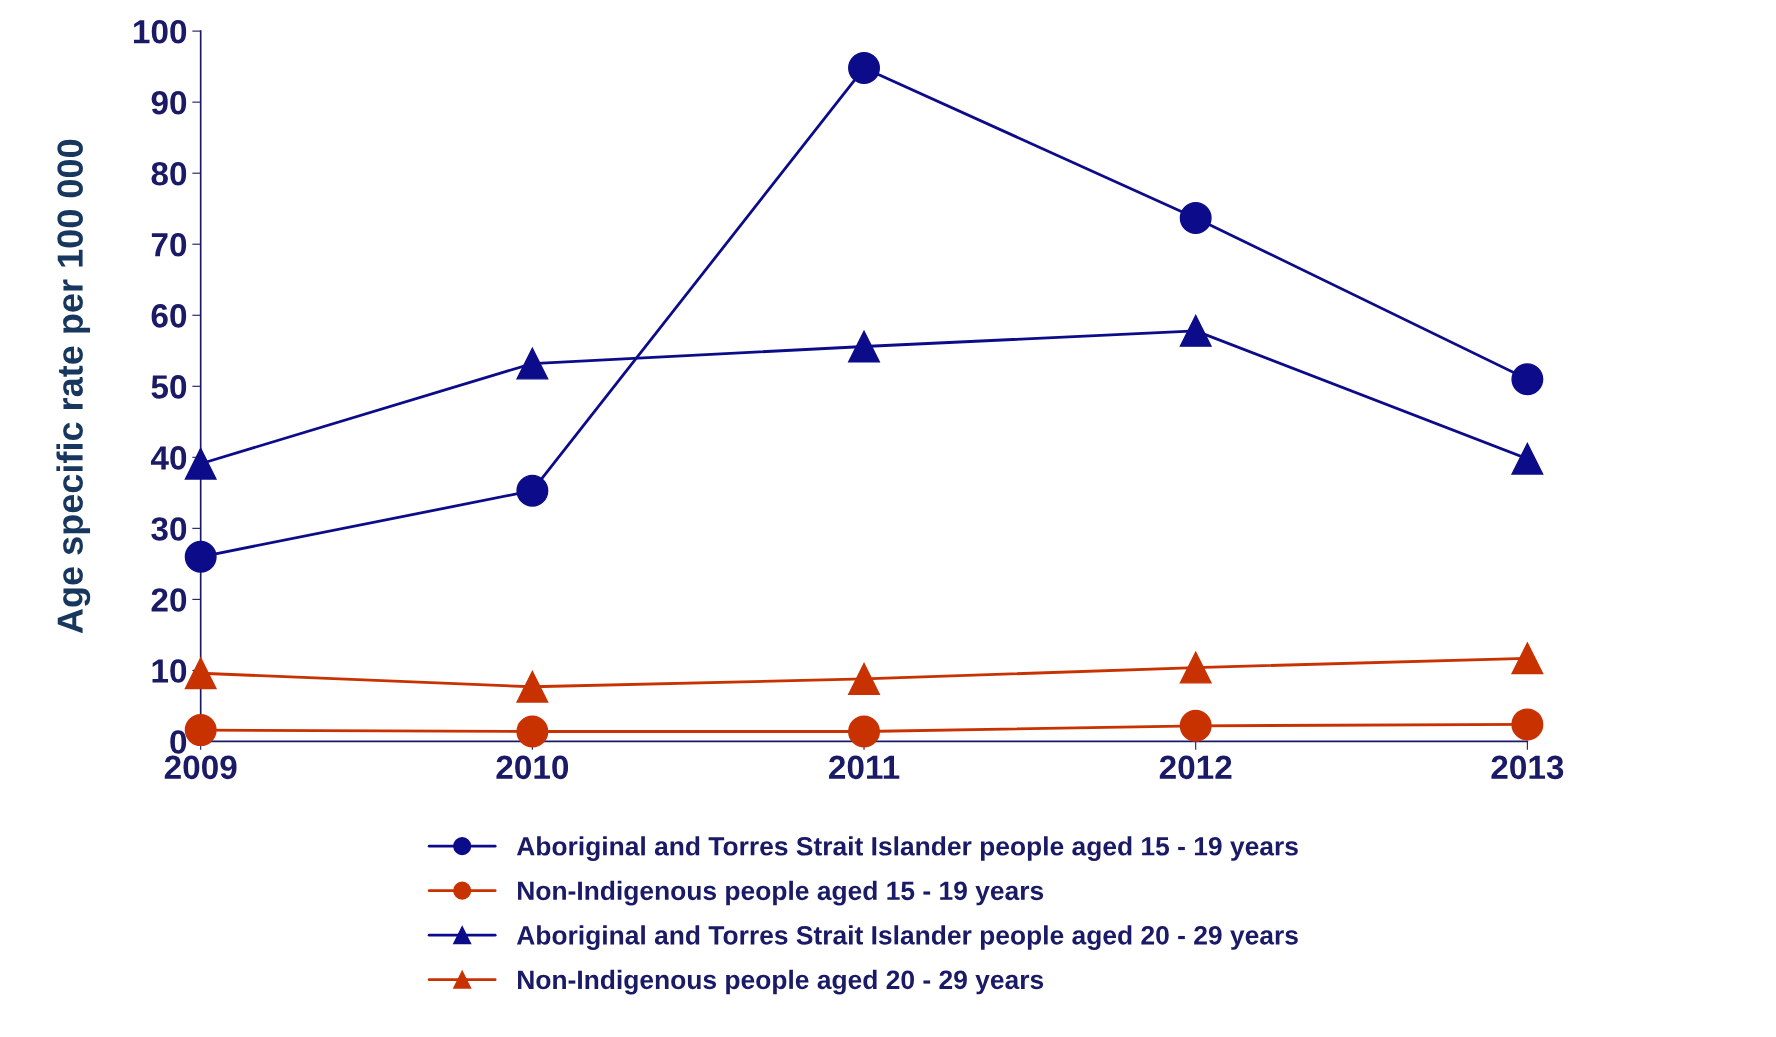 The image size is (1776, 1037). Describe the element at coordinates (169, 102) in the screenshot. I see `y-tick-label: 90` at that location.